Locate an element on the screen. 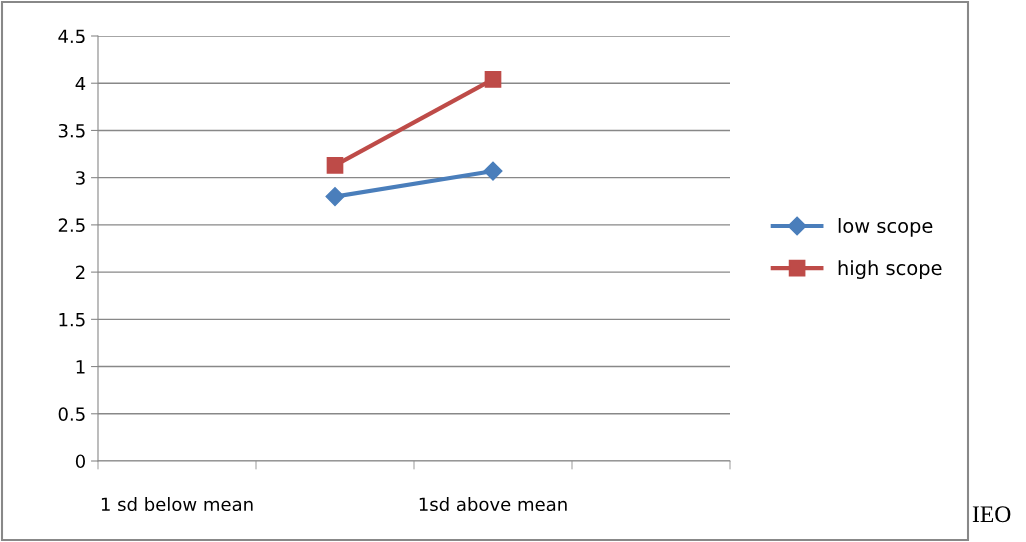 The width and height of the screenshot is (1026, 542). legend-label: low scope is located at coordinates (885, 227).